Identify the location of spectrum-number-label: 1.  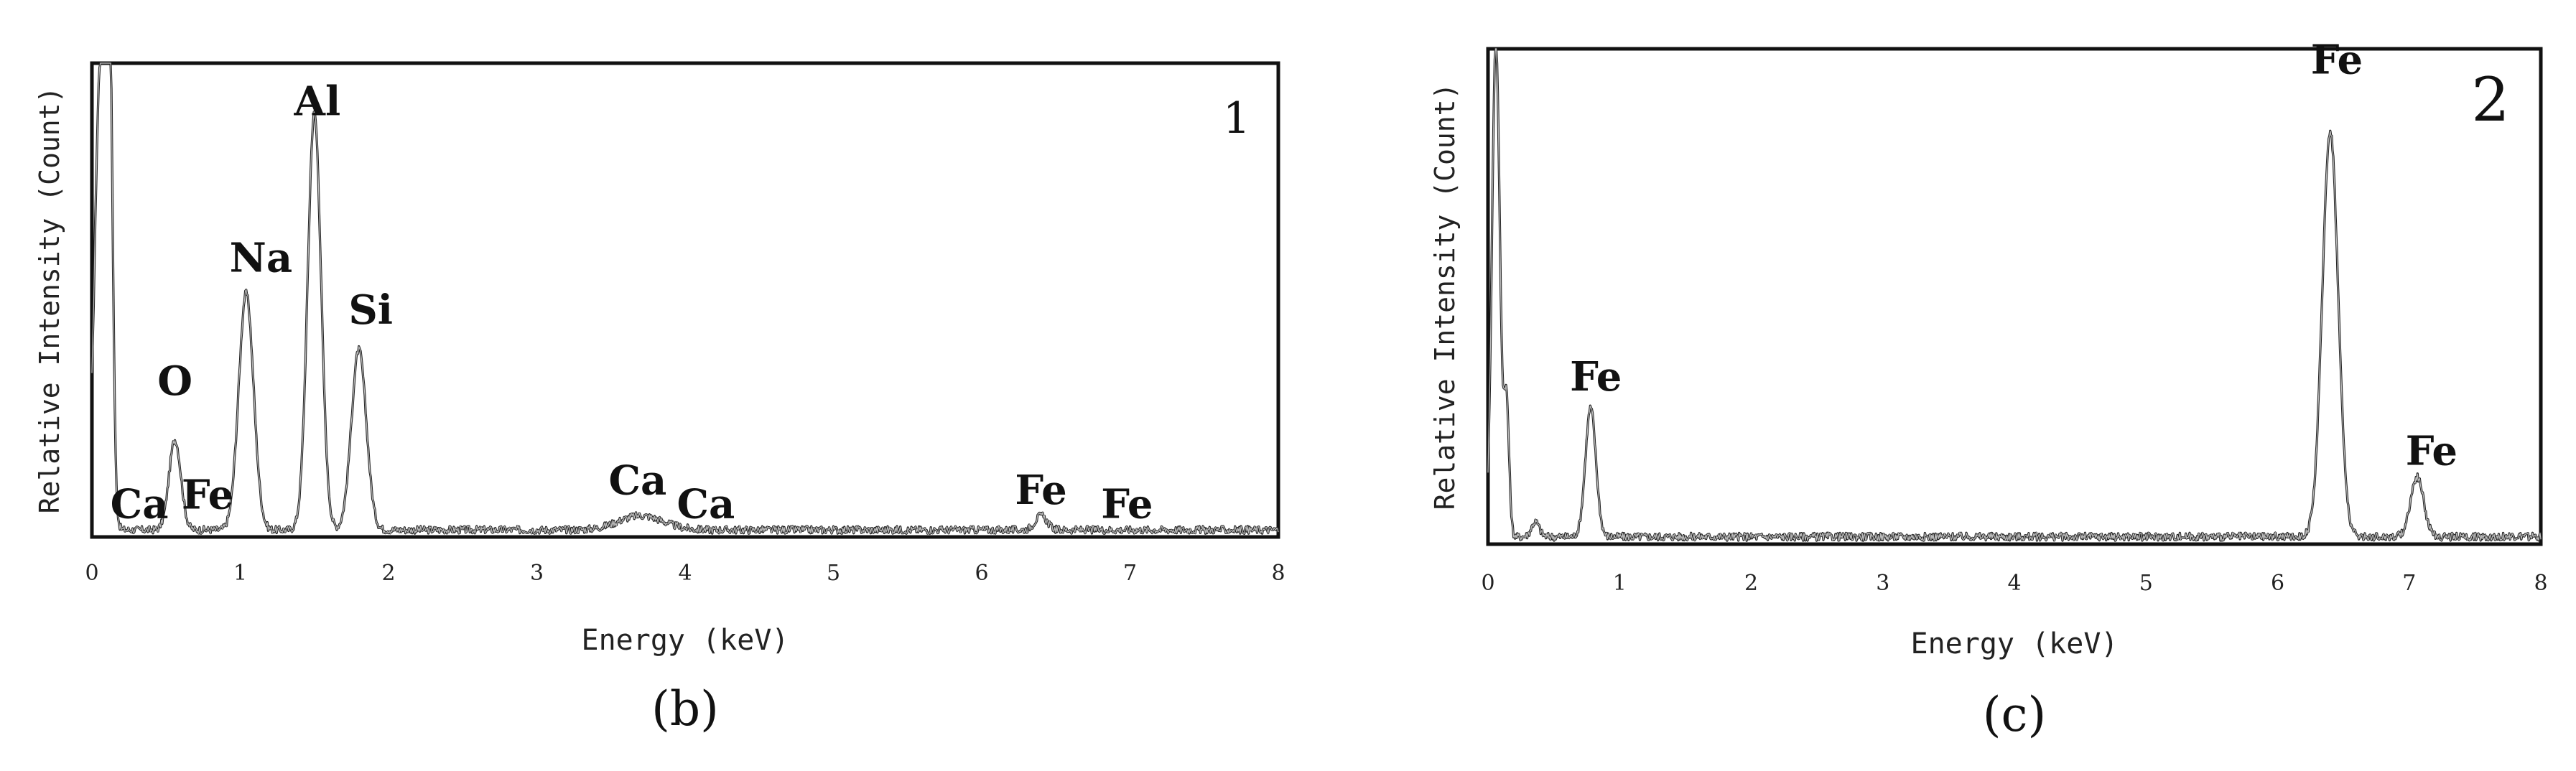
(1236, 118).